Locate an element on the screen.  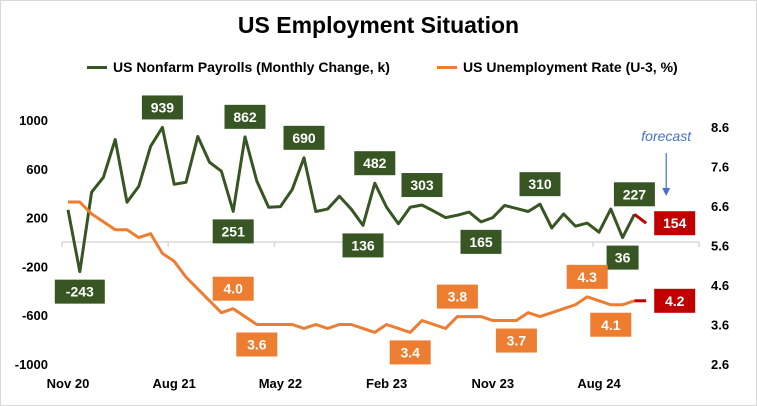
unemployment-data-label-text: 4.0 is located at coordinates (233, 289).